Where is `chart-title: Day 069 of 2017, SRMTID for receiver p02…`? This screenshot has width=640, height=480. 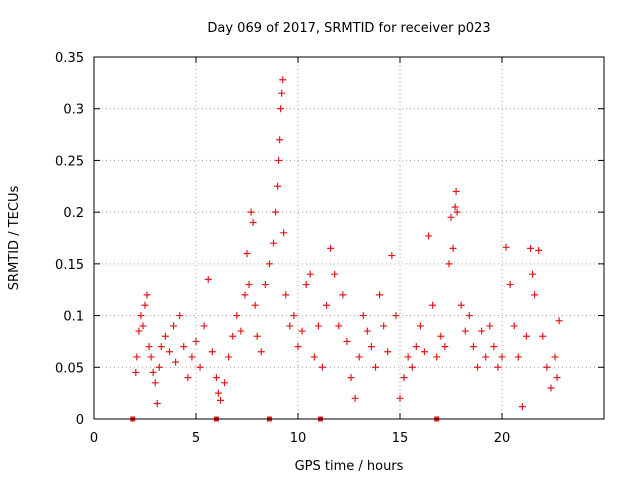
chart-title: Day 069 of 2017, SRMTID for receiver p02… is located at coordinates (348, 28).